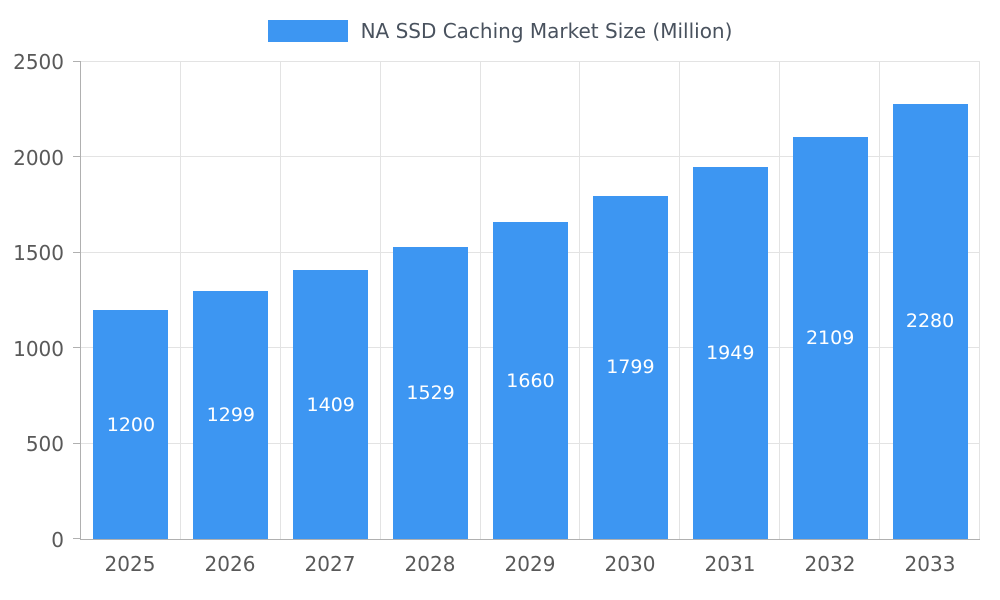 The image size is (1000, 600). What do you see at coordinates (730, 564) in the screenshot?
I see `x-tick-label: 2031` at bounding box center [730, 564].